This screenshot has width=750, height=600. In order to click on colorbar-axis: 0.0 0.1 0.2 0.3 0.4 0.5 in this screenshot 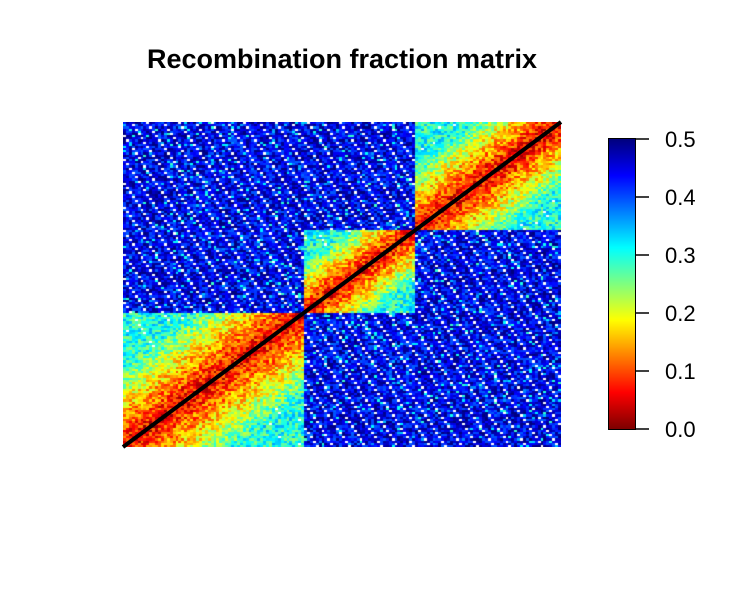, I will do `click(665, 284)`.